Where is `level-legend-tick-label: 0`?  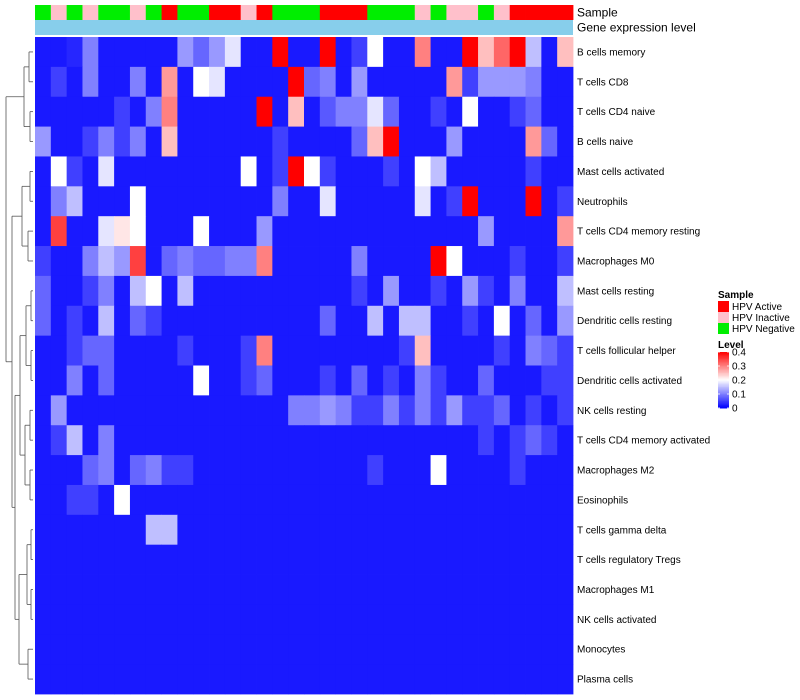 level-legend-tick-label: 0 is located at coordinates (735, 409).